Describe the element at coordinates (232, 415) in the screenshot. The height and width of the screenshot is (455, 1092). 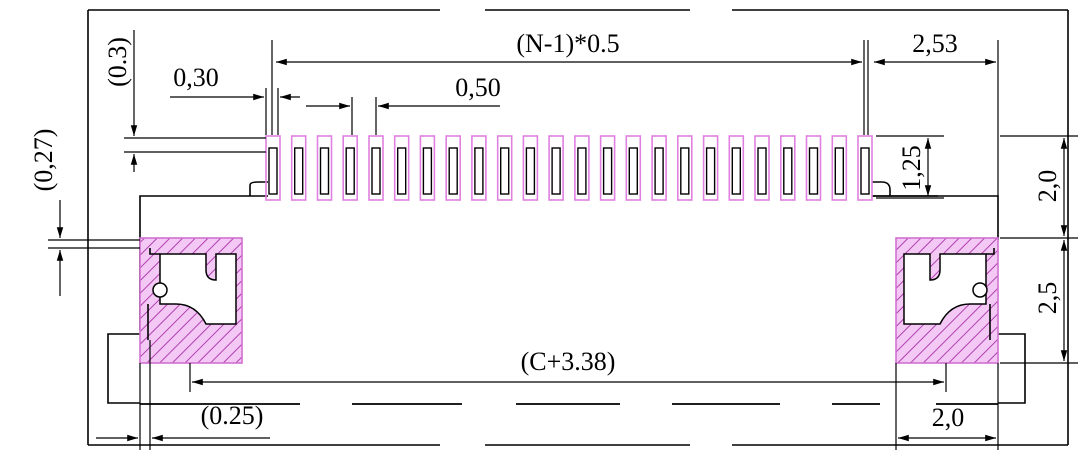
I see `dim-bottom-left-ref-label: (0.25)` at that location.